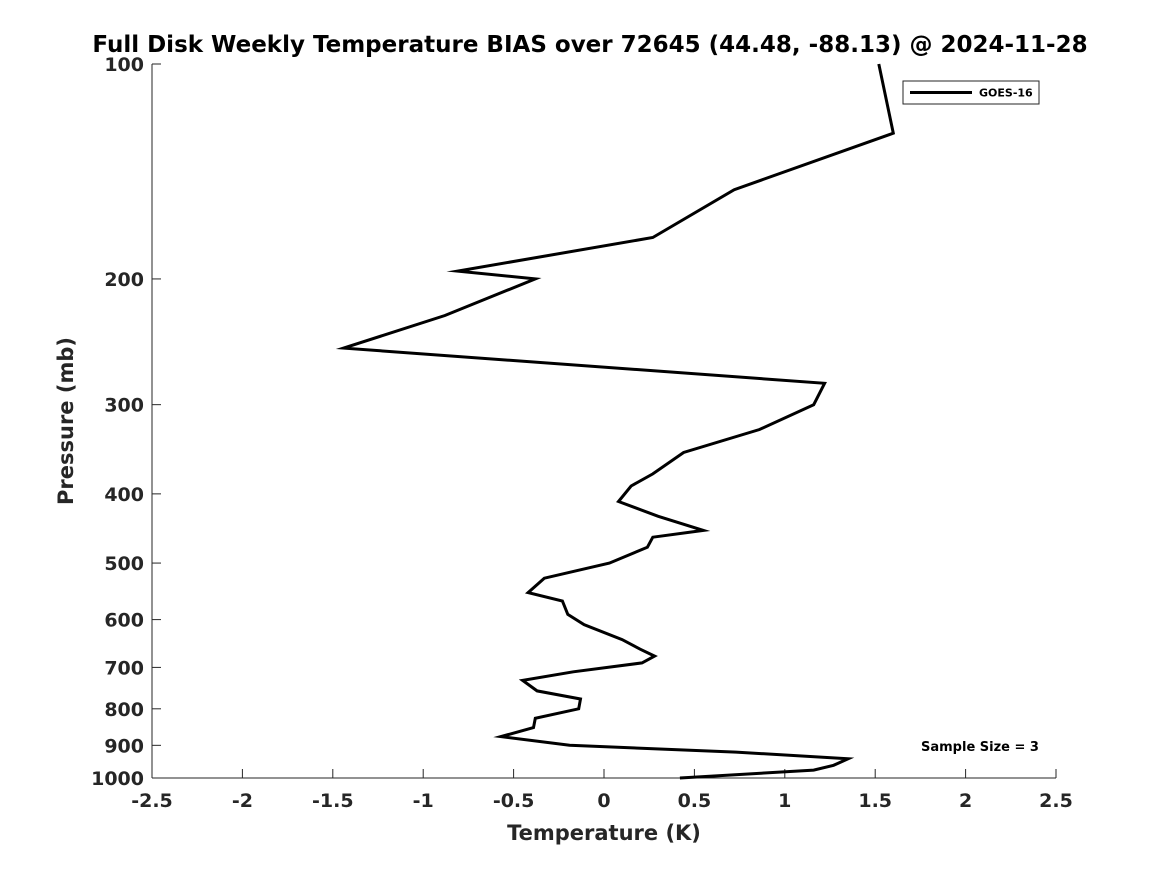  I want to click on y-tick-label: 200, so click(124, 280).